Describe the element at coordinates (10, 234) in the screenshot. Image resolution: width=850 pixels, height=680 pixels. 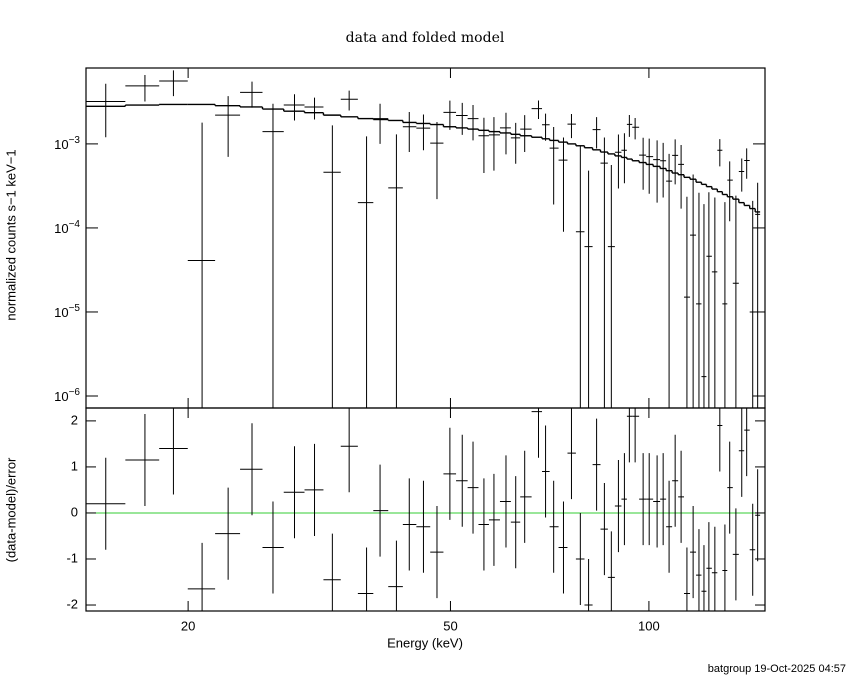
I see `y-axis-label: normalized counts s−1 keV−1` at that location.